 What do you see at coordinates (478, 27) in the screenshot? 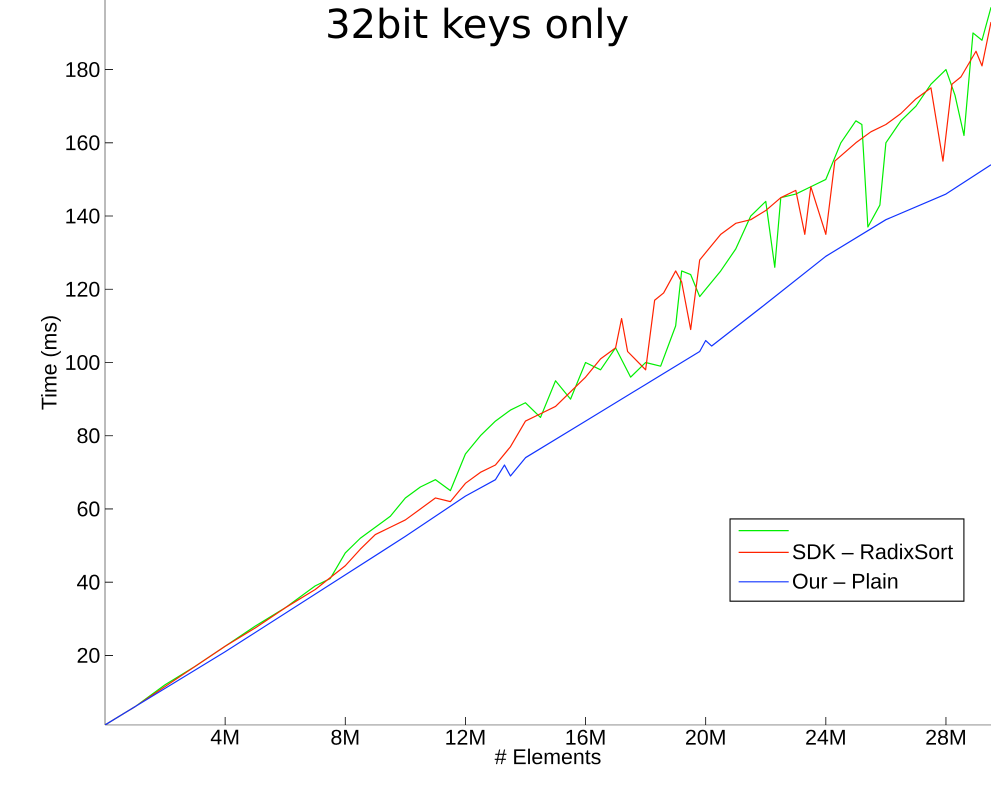
I see `chart-title: 32bit keys only` at bounding box center [478, 27].